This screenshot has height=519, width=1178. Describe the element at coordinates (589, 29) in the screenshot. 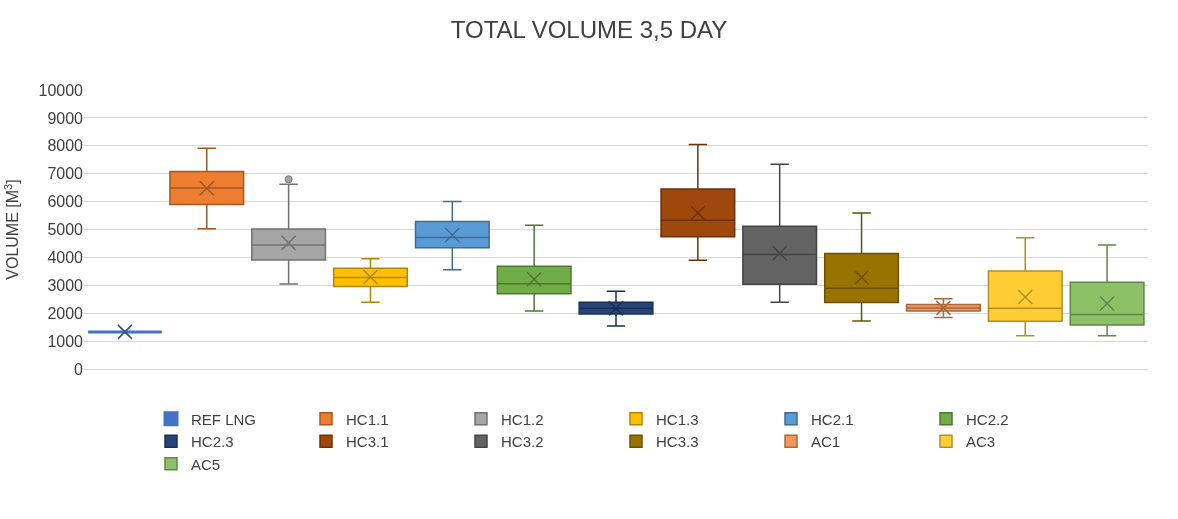

I see `chart-title: TOTAL VOLUME 3,5 DAY` at that location.